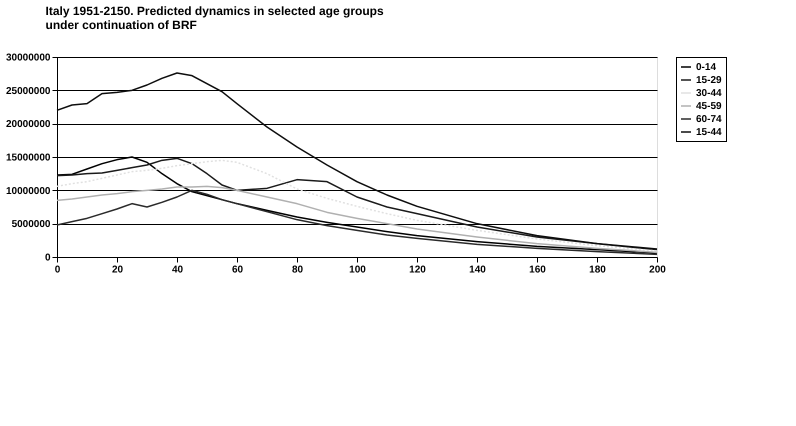 The image size is (796, 426). What do you see at coordinates (28, 124) in the screenshot?
I see `y-tick-label: 20000000` at bounding box center [28, 124].